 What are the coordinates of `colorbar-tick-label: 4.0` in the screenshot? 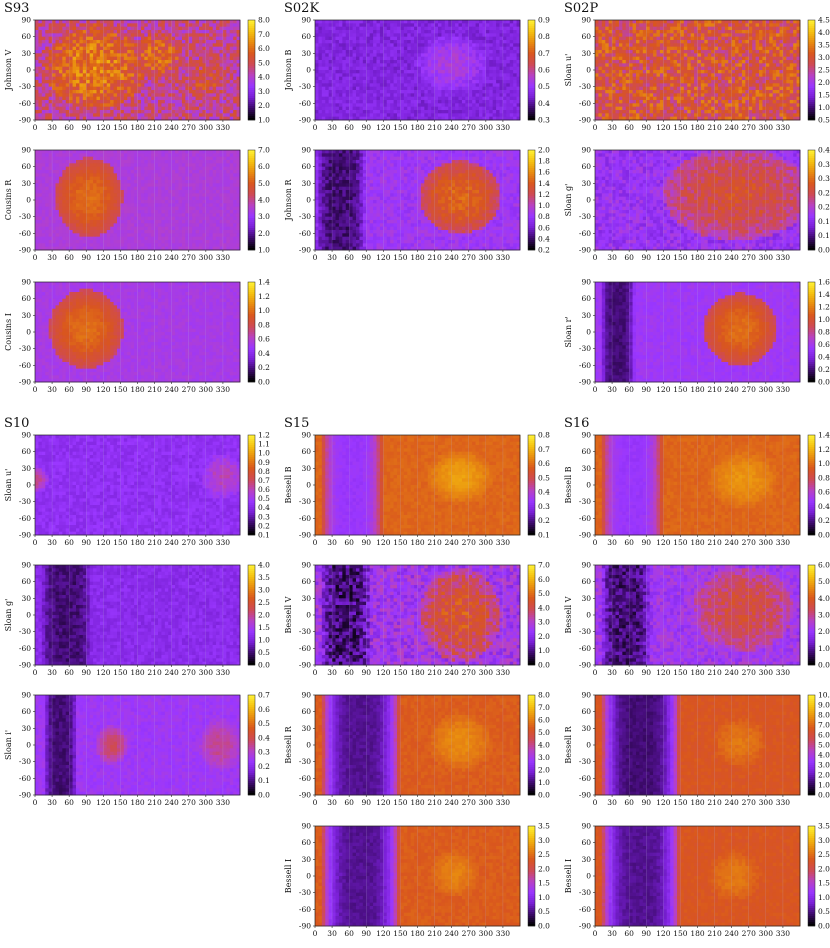 It's located at (824, 32).